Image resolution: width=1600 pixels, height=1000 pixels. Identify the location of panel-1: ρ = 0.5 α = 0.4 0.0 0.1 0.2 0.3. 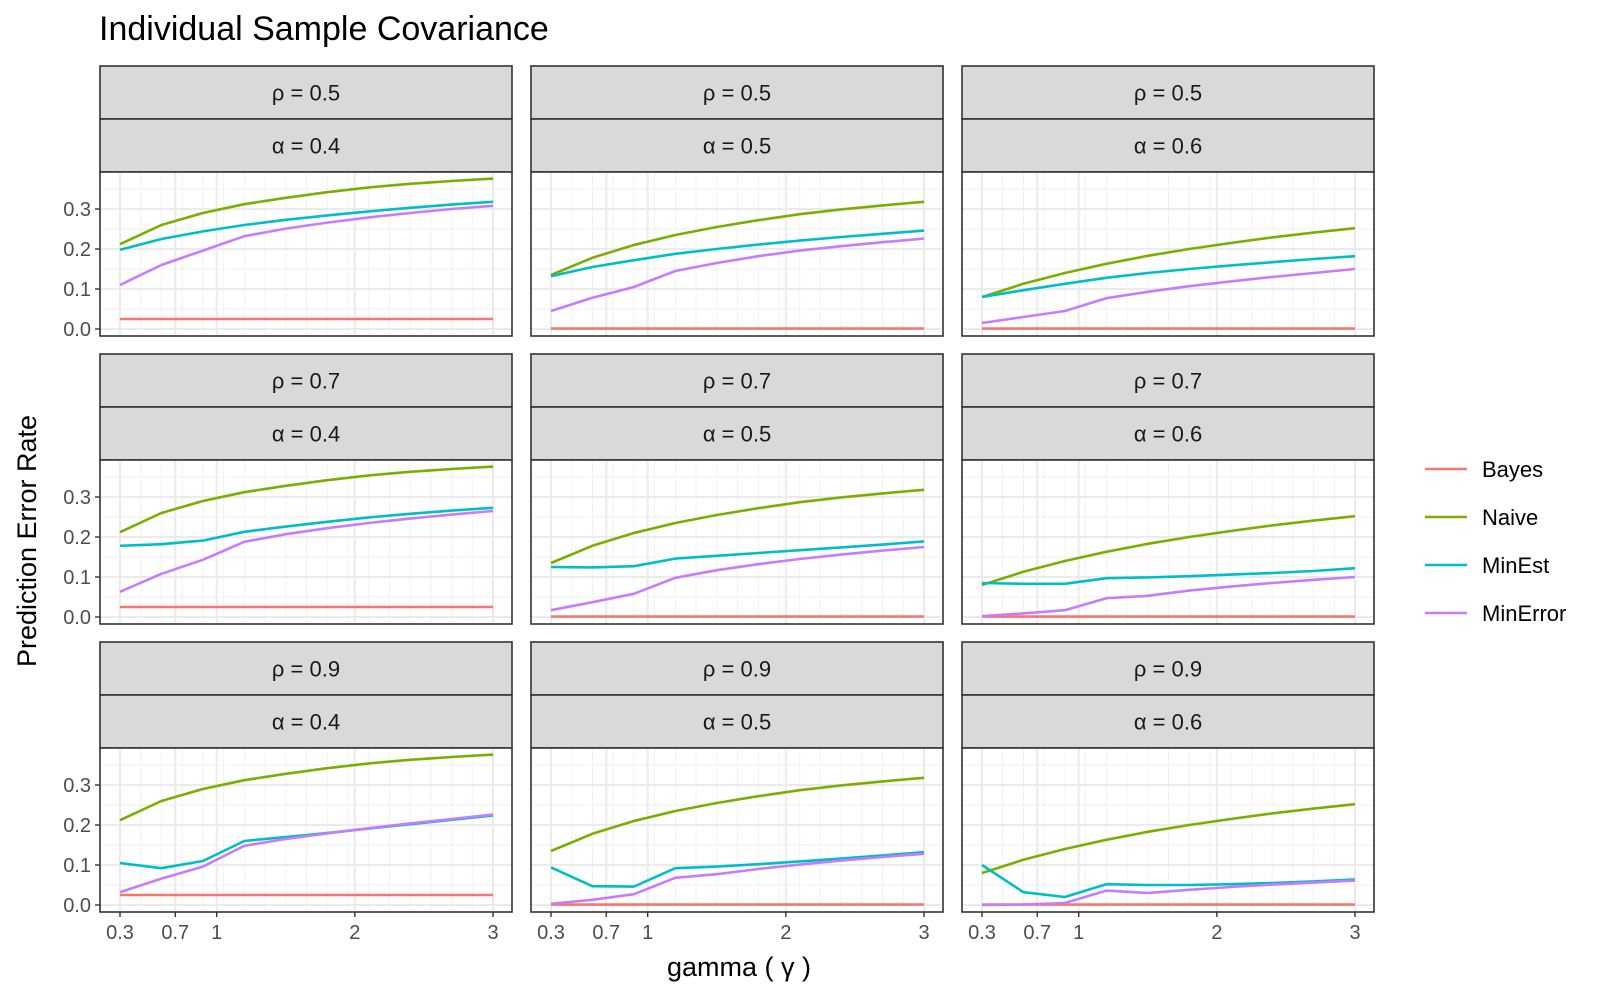
(288, 203).